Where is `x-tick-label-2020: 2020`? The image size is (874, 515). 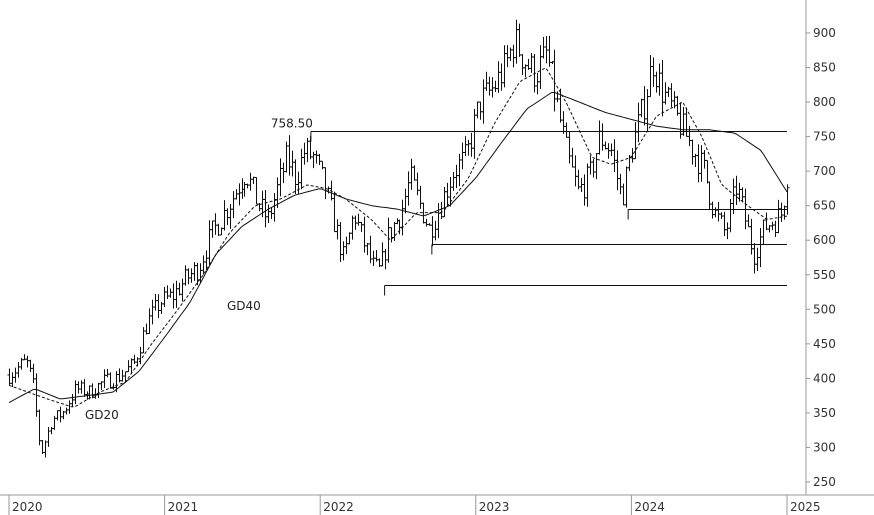
x-tick-label-2020: 2020 is located at coordinates (27, 507).